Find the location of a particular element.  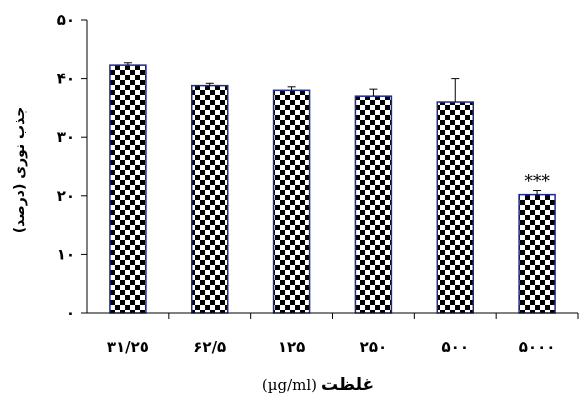

x-tick-label-2: ١٢۵ is located at coordinates (291, 347).